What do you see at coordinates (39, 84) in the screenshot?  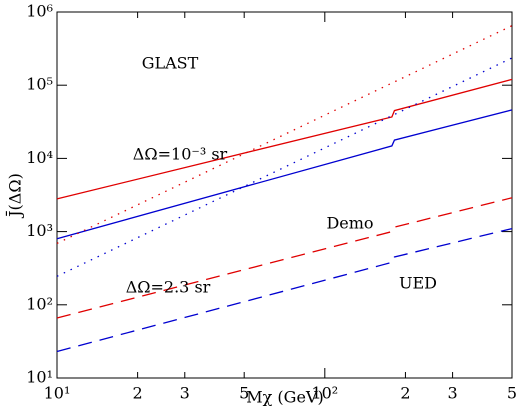 I see `y-tick-label: 10⁵` at bounding box center [39, 84].